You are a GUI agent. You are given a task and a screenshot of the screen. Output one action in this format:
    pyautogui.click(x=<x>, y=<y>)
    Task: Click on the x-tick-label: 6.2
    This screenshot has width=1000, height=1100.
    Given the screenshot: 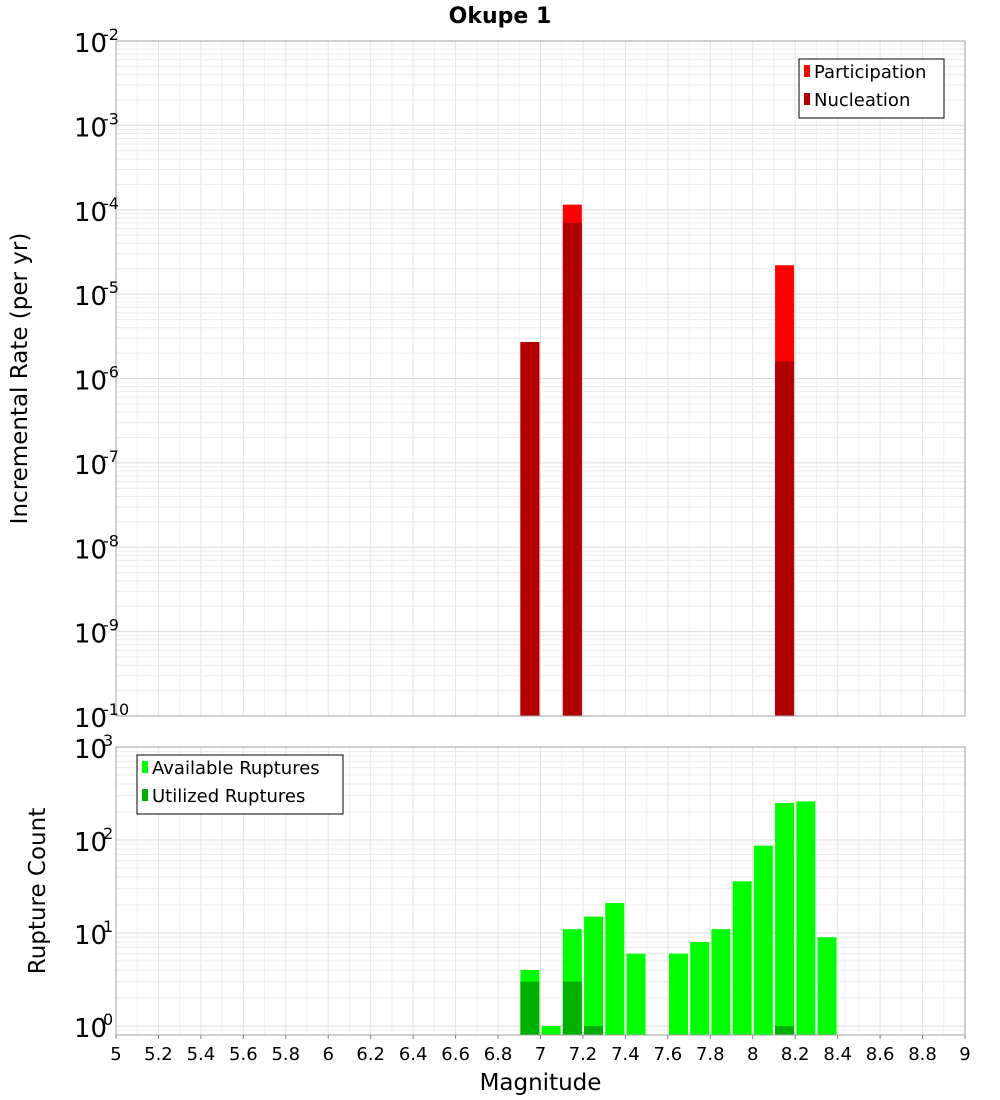 What is the action you would take?
    pyautogui.click(x=370, y=1054)
    